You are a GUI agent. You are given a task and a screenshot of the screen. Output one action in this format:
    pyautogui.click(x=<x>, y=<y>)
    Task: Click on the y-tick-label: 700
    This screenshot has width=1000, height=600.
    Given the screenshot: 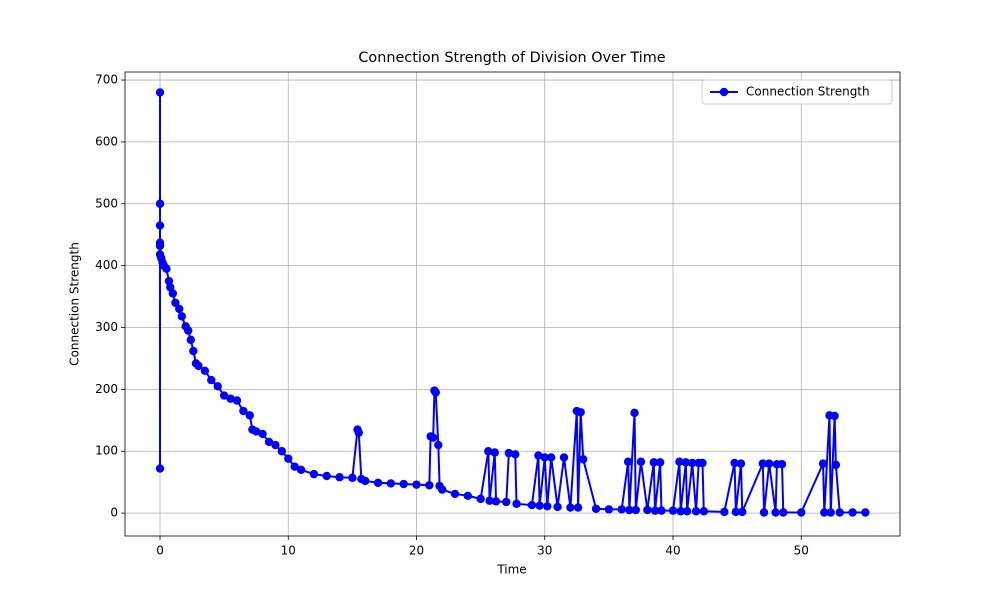 What is the action you would take?
    pyautogui.click(x=106, y=80)
    